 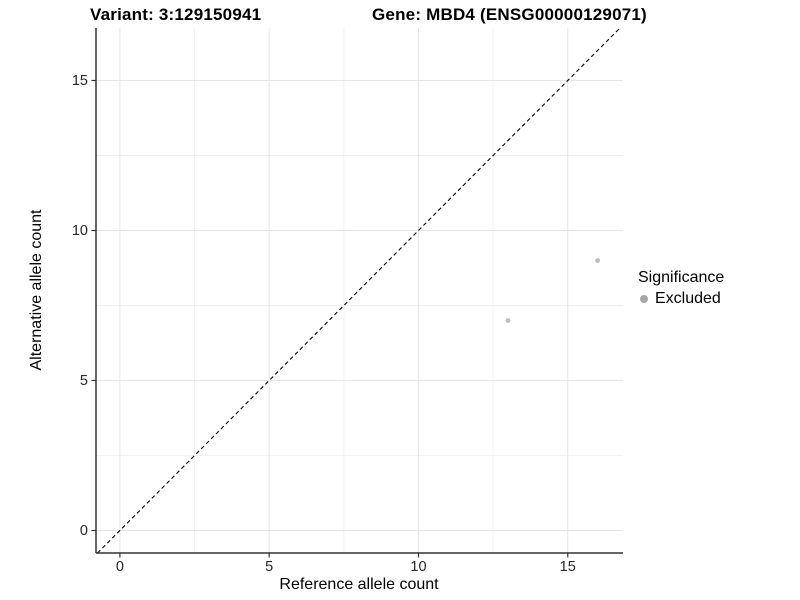 What do you see at coordinates (509, 14) in the screenshot?
I see `gene-title: Gene: MBD4 (ENSG00000129071)` at bounding box center [509, 14].